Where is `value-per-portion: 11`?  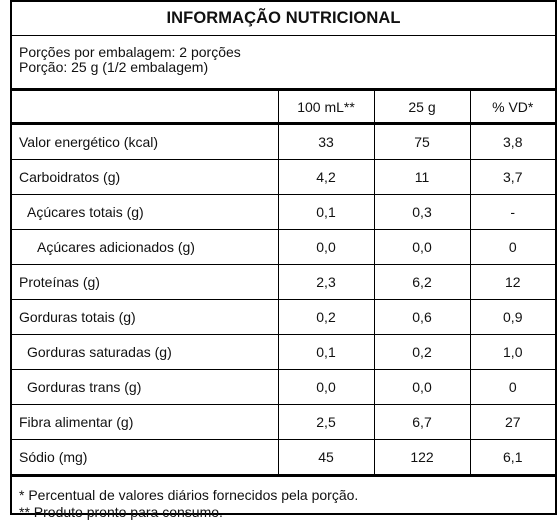
value-per-portion: 11 is located at coordinates (421, 177).